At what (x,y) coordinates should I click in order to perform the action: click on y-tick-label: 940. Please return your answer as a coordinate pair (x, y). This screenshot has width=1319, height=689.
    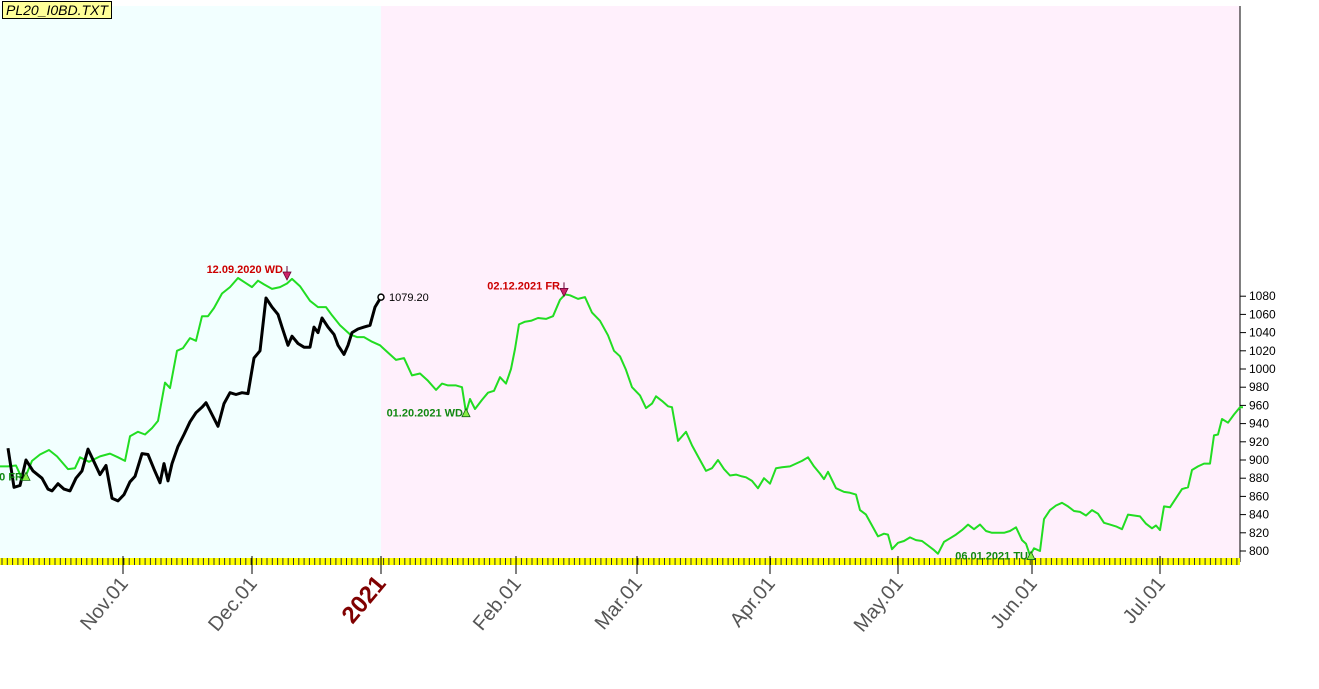
    Looking at the image, I should click on (1259, 424).